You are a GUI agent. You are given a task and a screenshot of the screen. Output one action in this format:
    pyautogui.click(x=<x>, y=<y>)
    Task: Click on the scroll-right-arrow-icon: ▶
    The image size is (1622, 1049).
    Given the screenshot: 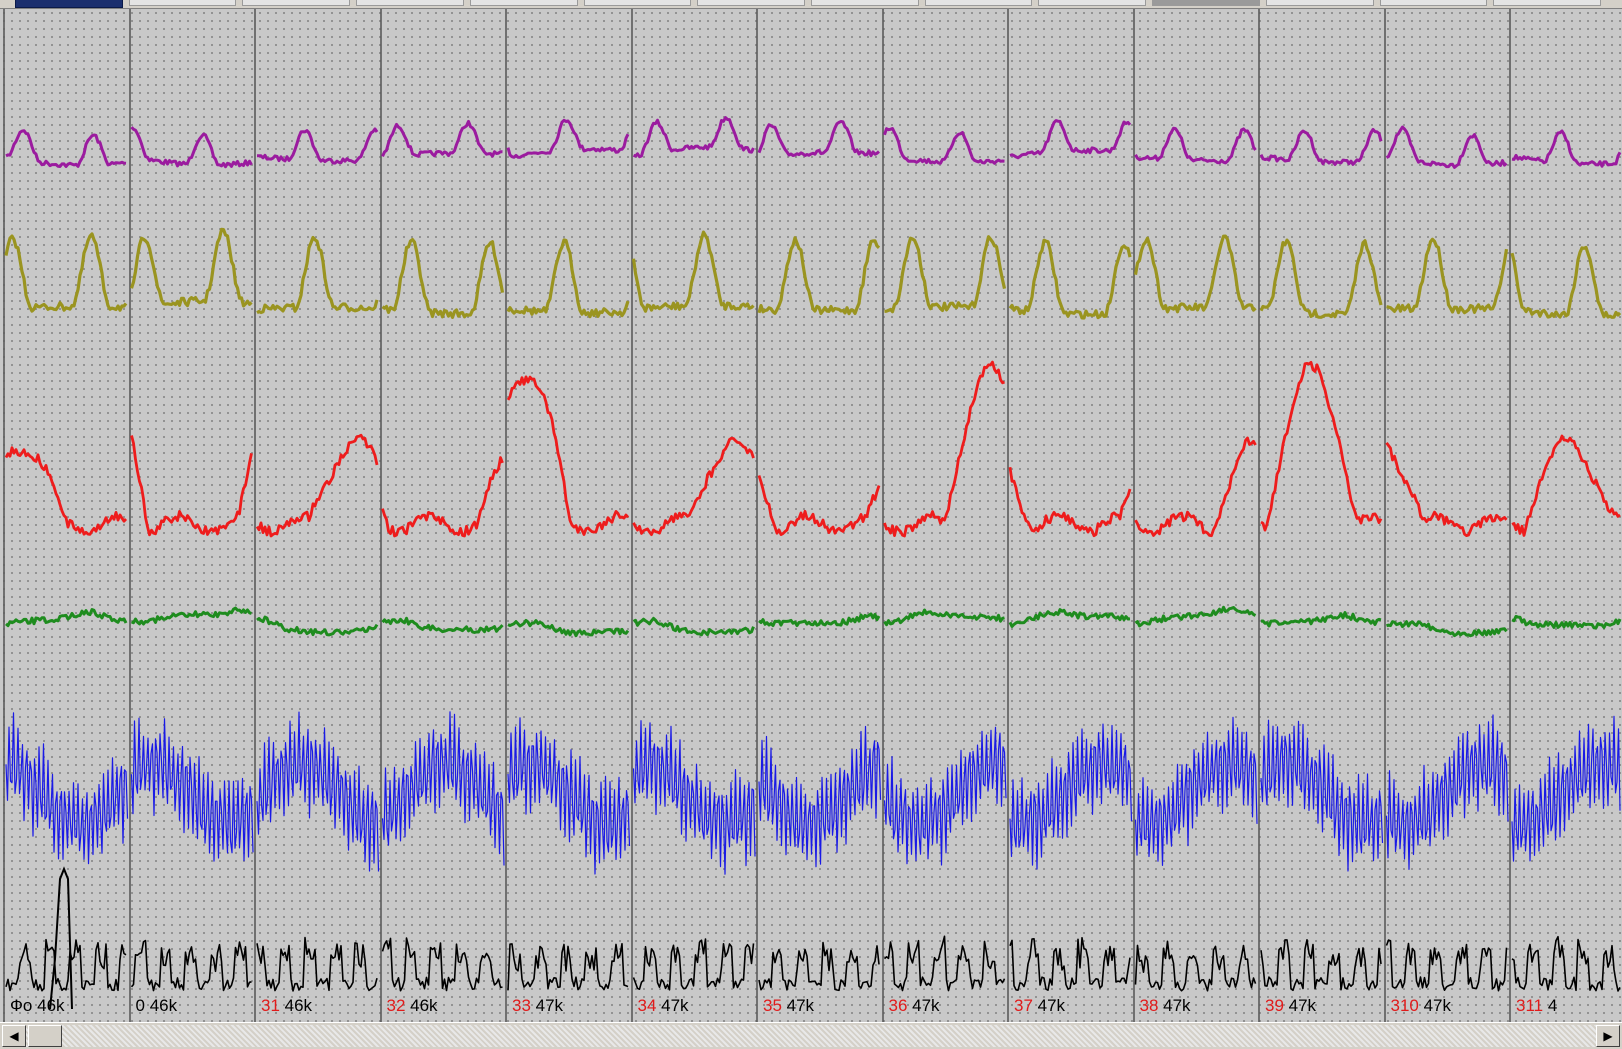 What is the action you would take?
    pyautogui.click(x=1608, y=1036)
    